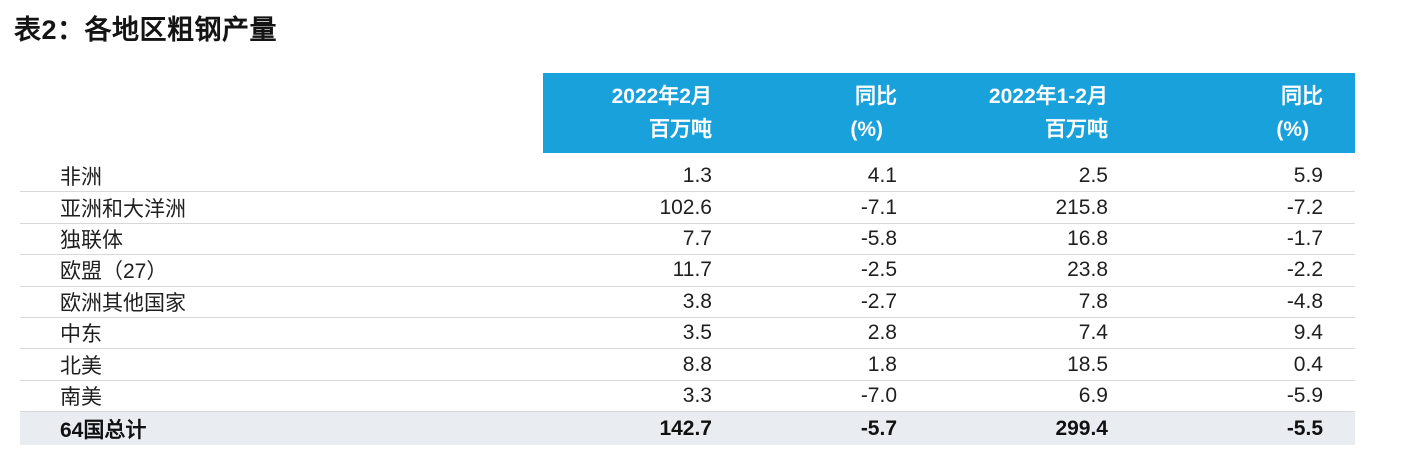  What do you see at coordinates (804, 113) in the screenshot?
I see `header-yoy-1: 同比 (%)` at bounding box center [804, 113].